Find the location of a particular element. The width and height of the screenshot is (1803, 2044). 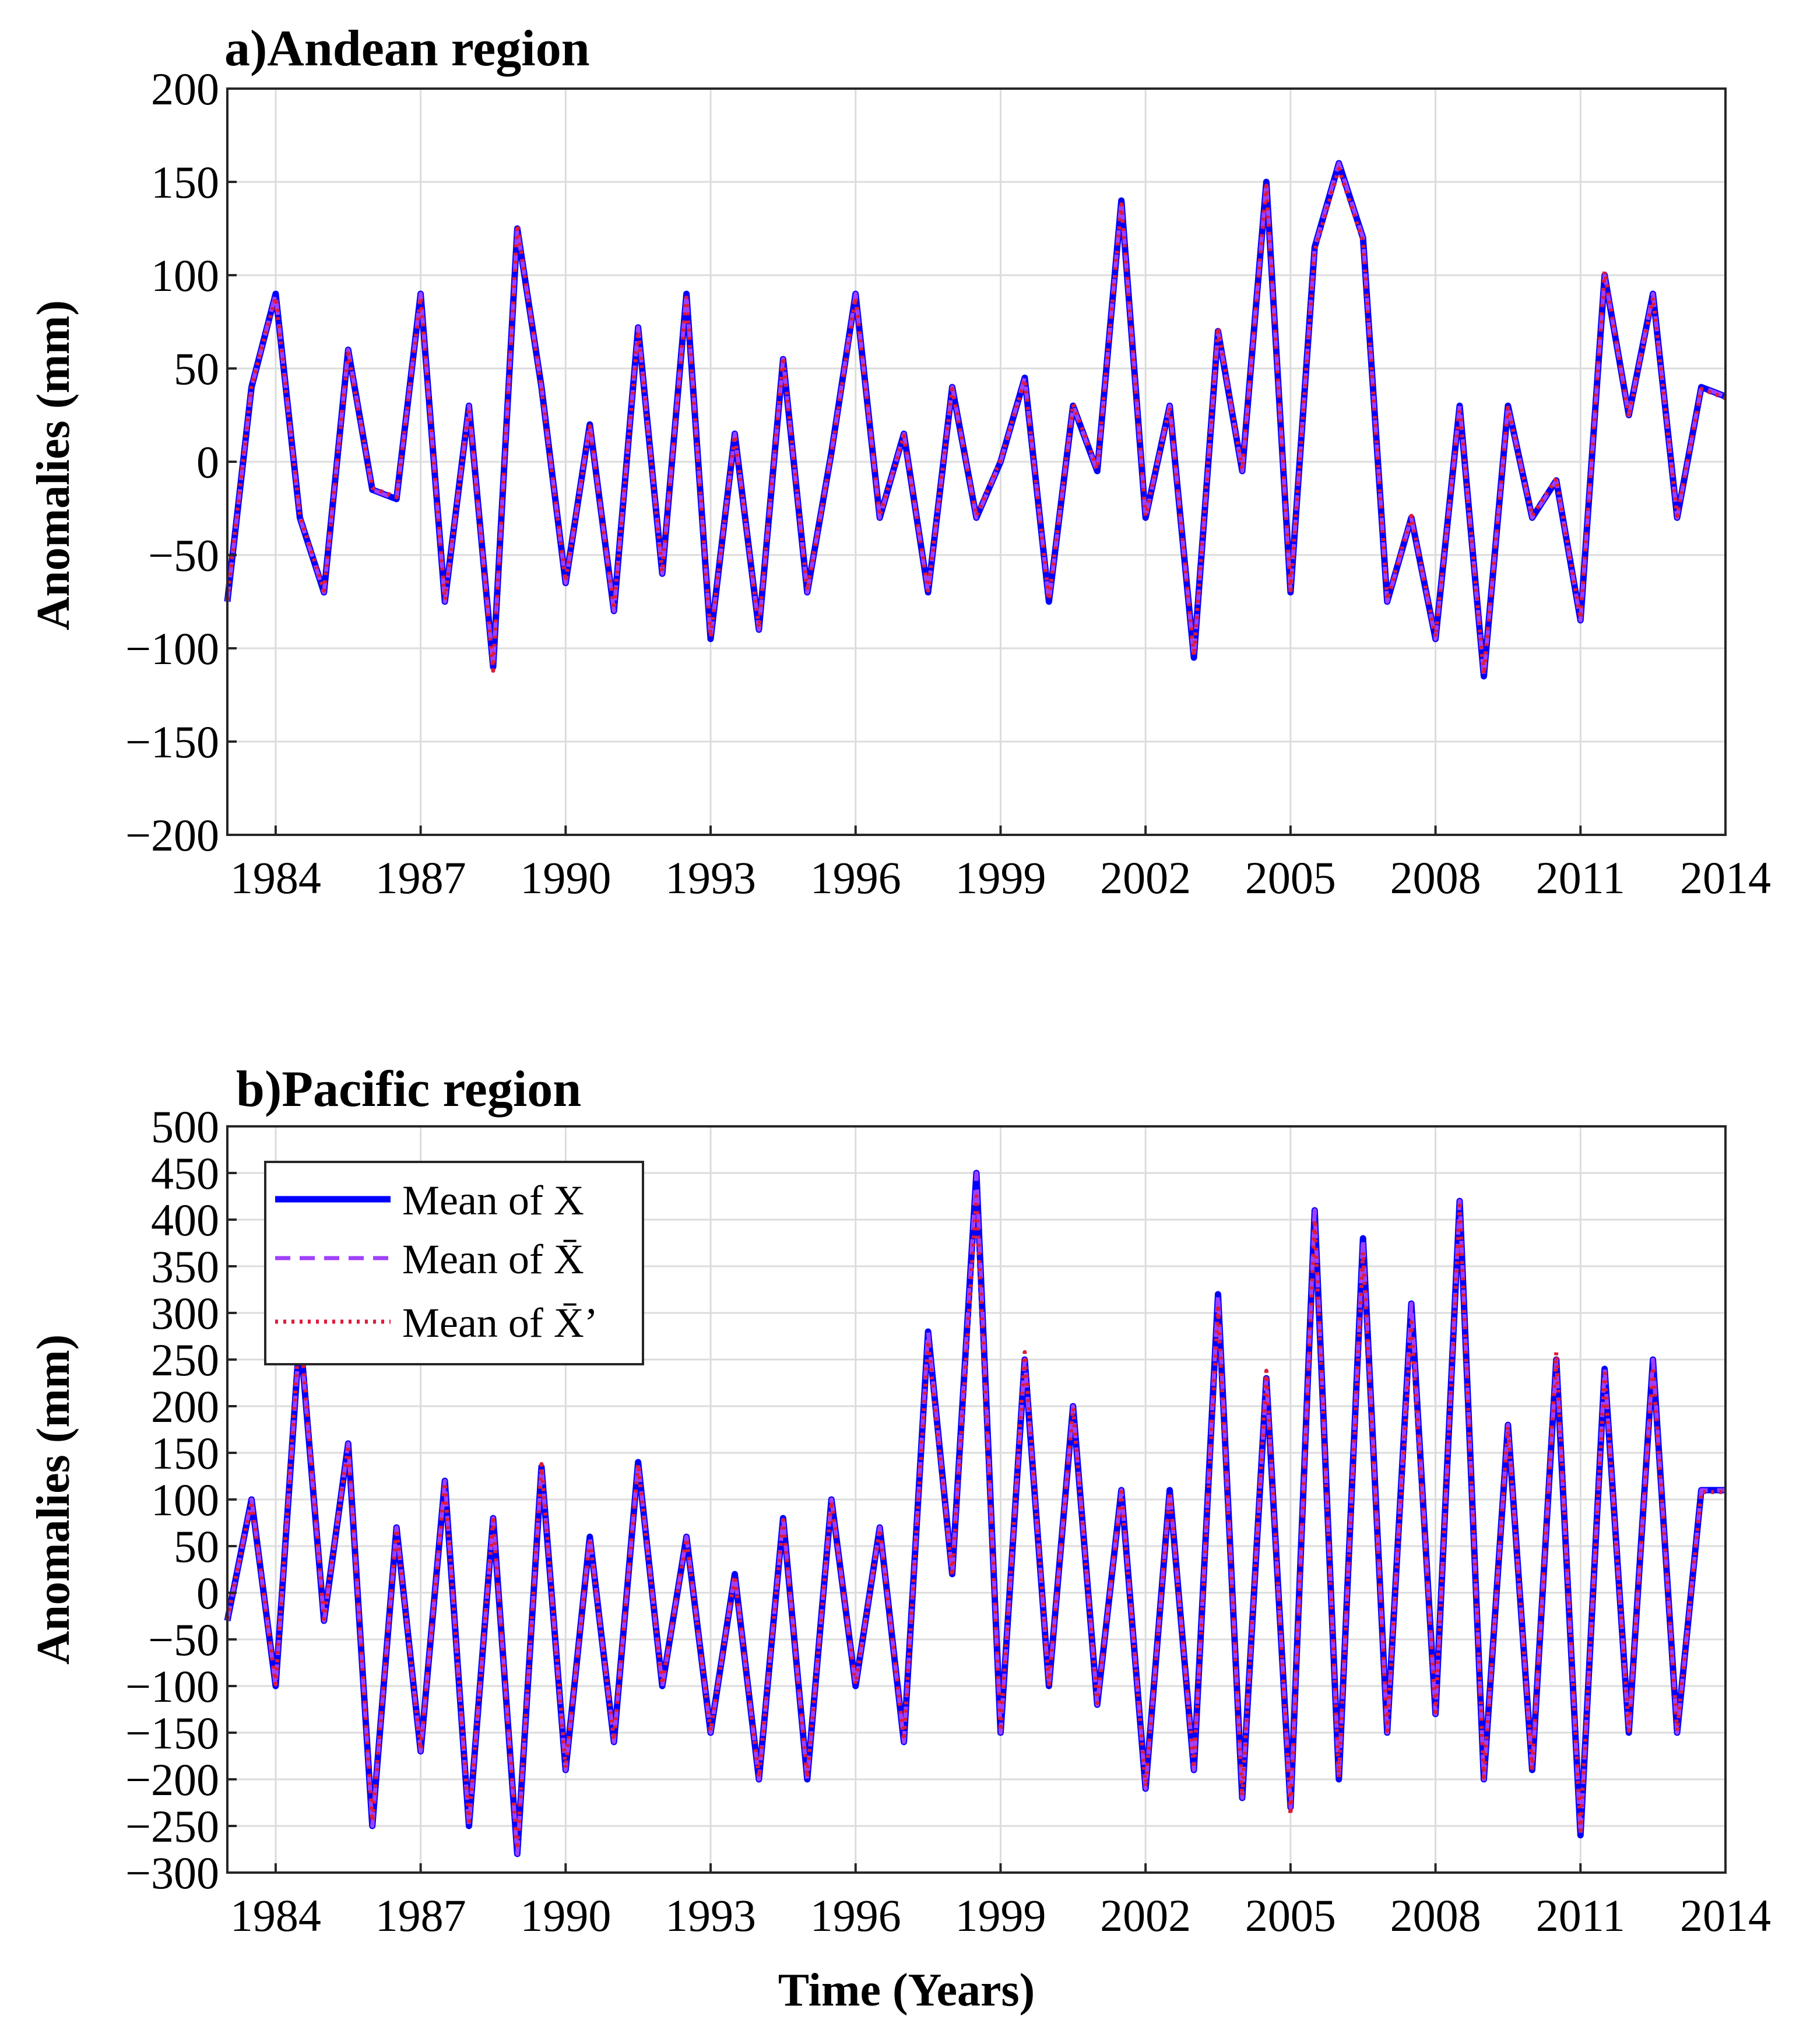

legend-box is located at coordinates (454, 1263).